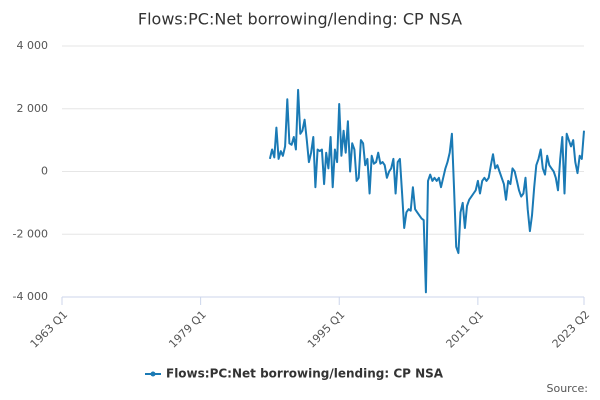  What do you see at coordinates (30, 296) in the screenshot?
I see `y-tick-label: -4 000` at bounding box center [30, 296].